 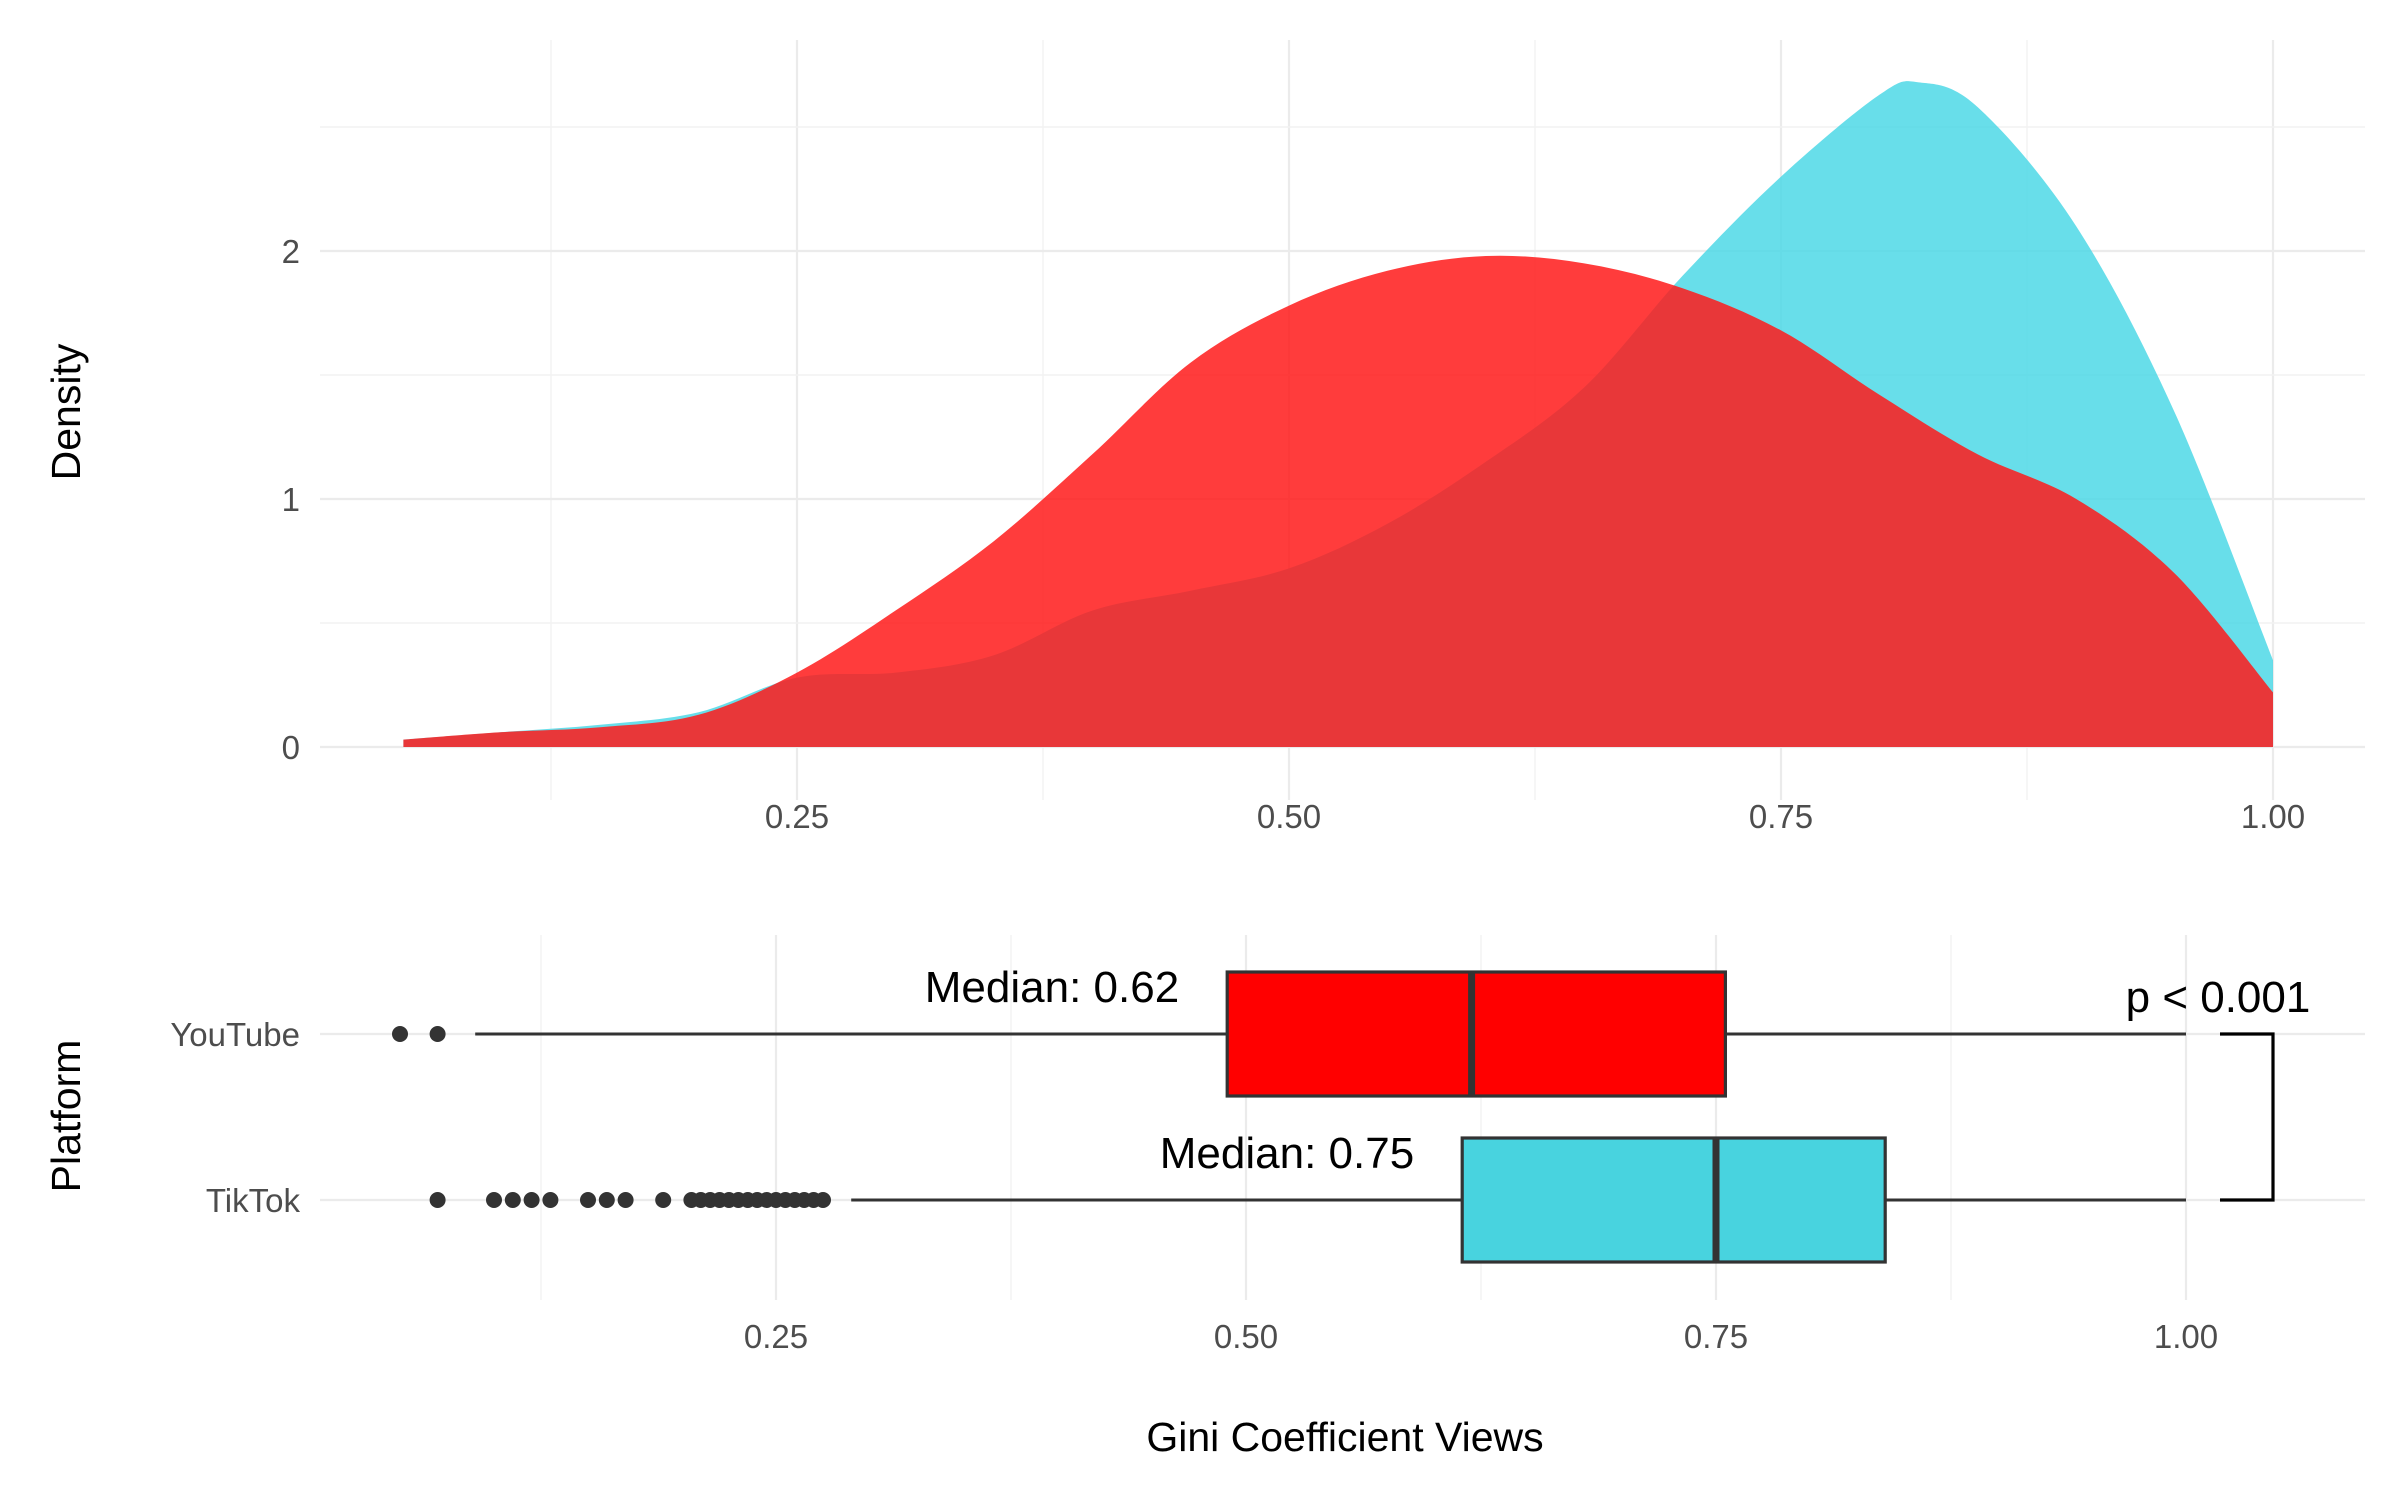 What do you see at coordinates (235, 1117) in the screenshot?
I see `boxplot-category-labels: YouTube TikTok` at bounding box center [235, 1117].